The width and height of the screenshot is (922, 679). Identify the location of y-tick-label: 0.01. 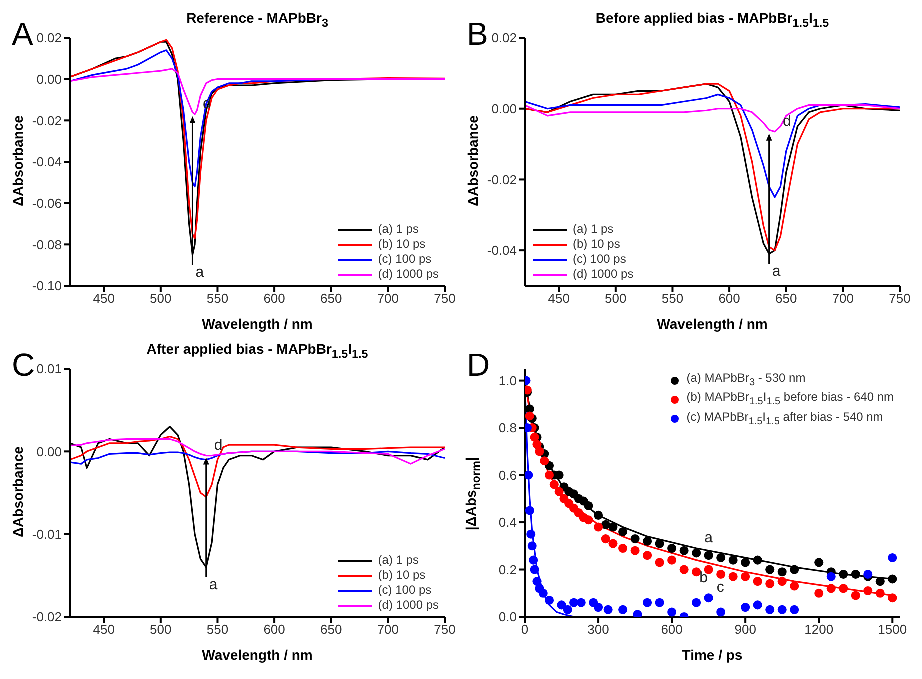
(49, 369).